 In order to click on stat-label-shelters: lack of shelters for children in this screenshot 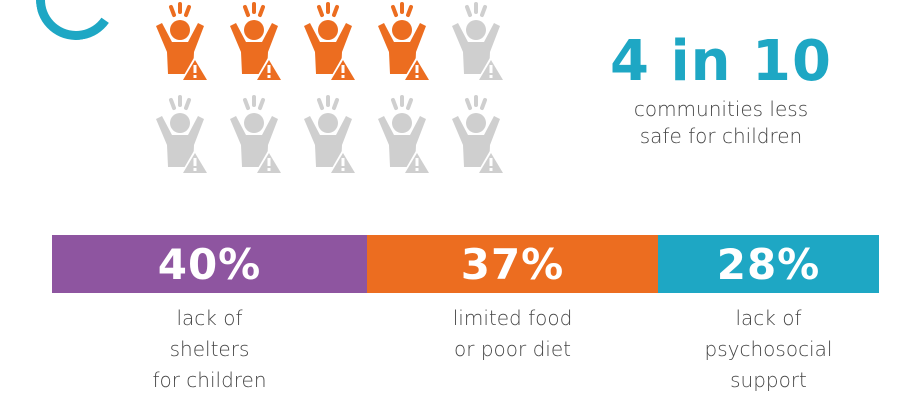, I will do `click(209, 349)`.